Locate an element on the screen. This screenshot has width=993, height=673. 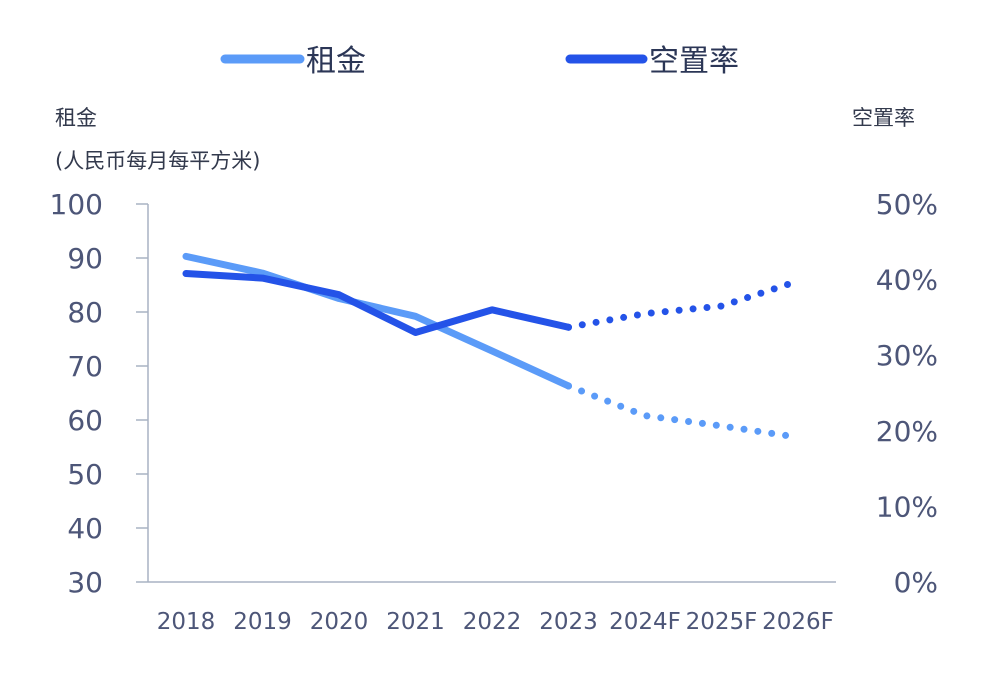
x-tick-label: 2025F is located at coordinates (722, 622).